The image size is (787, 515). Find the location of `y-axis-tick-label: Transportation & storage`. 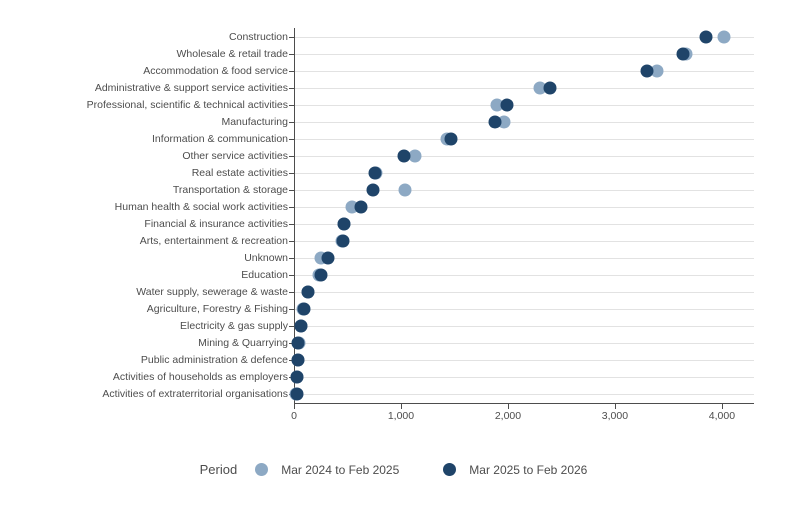

y-axis-tick-label: Transportation & storage is located at coordinates (230, 189).